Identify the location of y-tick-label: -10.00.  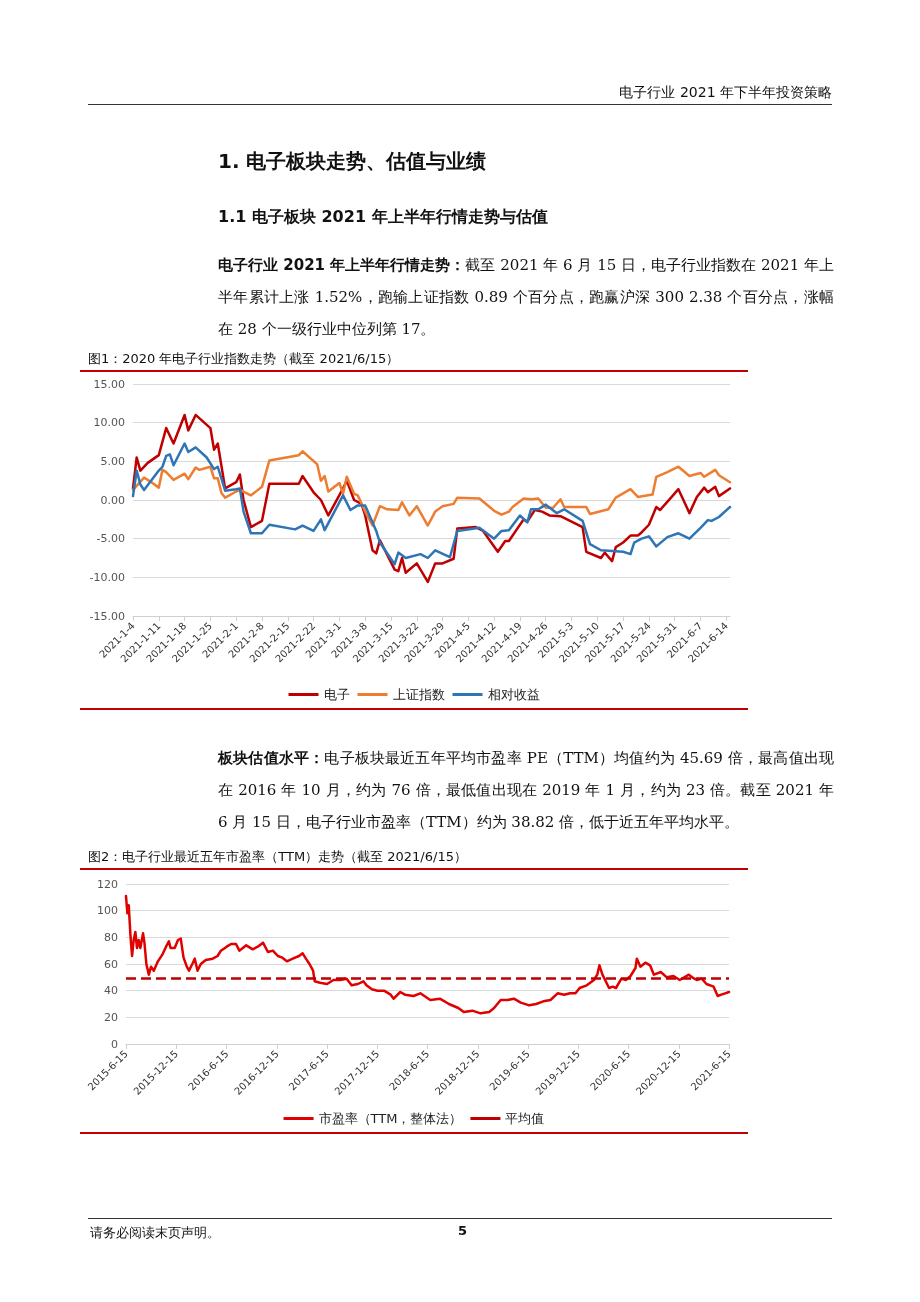
(107, 577).